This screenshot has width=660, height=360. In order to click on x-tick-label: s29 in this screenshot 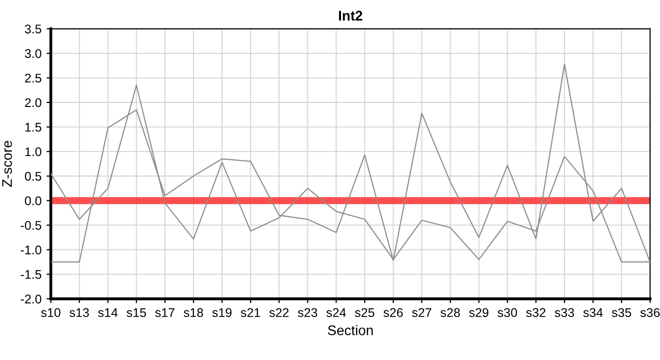, I will do `click(478, 313)`.